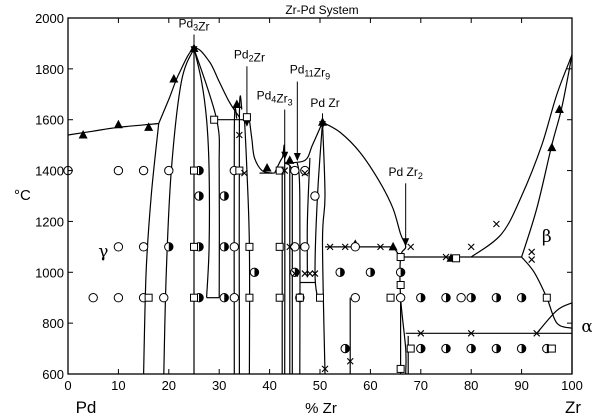 The width and height of the screenshot is (592, 419). I want to click on y-tick-label: 1600, so click(49, 120).